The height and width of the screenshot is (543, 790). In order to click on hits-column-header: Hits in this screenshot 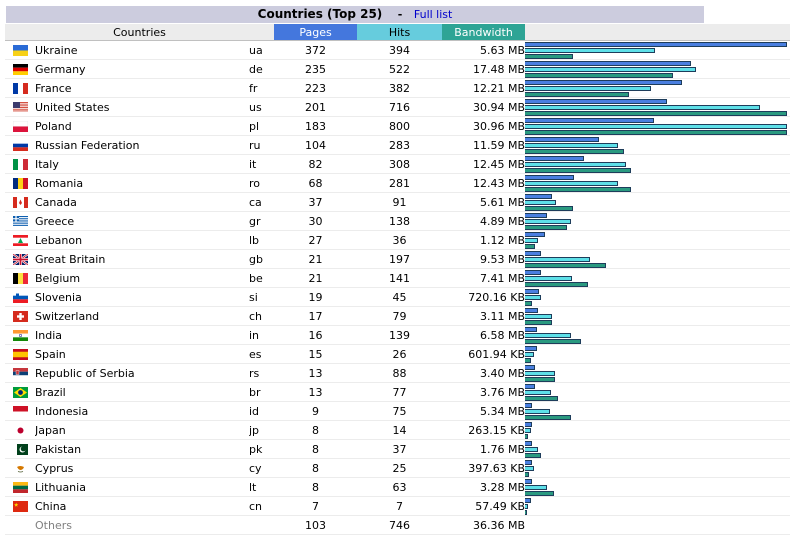, I will do `click(400, 32)`.